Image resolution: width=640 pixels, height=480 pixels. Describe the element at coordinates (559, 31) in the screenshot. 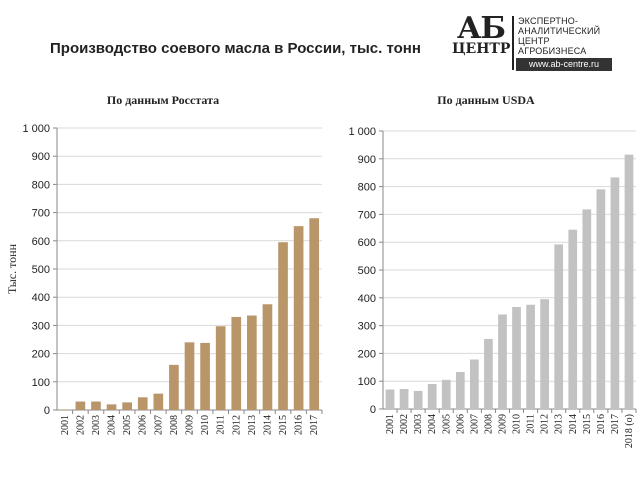

I see `logo-line-2: АНАЛИТИЧЕСКИЙ` at that location.